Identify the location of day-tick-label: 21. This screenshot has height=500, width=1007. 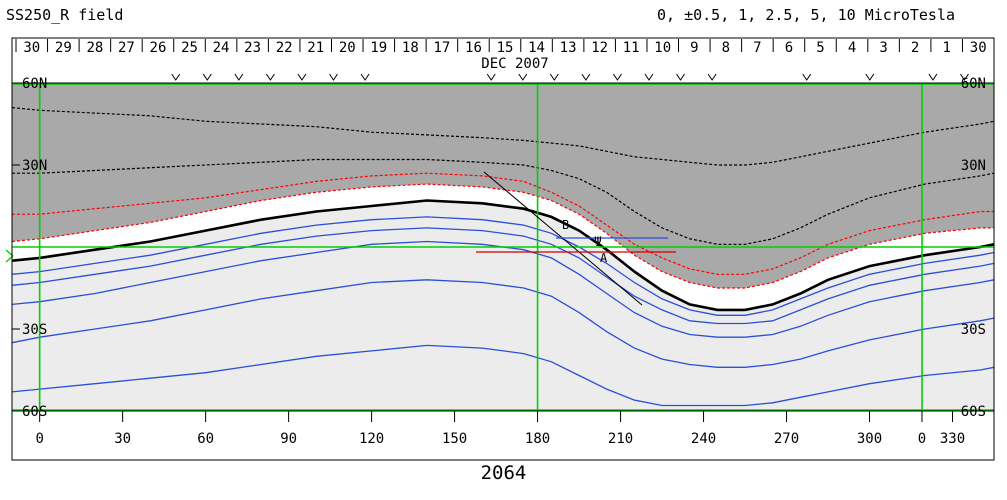
(315, 48).